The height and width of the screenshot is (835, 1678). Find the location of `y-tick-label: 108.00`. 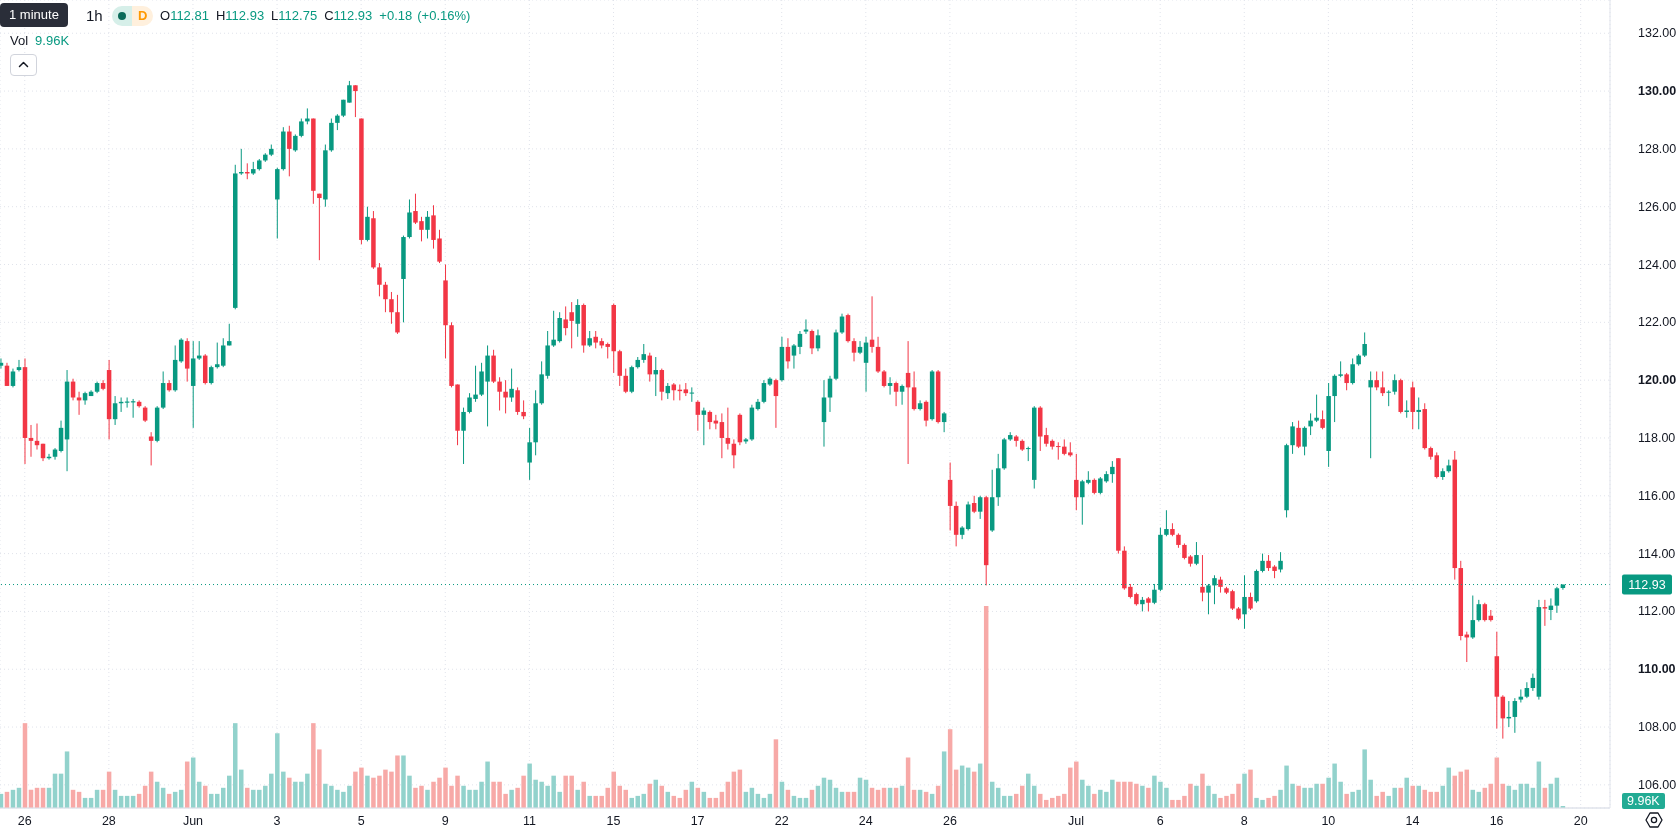

y-tick-label: 108.00 is located at coordinates (1657, 727).